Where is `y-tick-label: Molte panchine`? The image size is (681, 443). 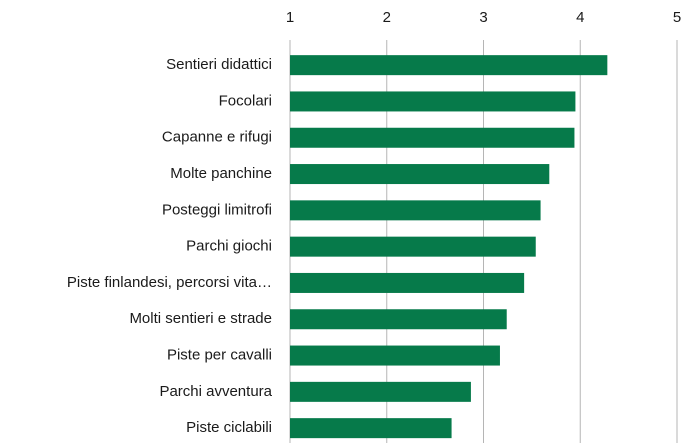
y-tick-label: Molte panchine is located at coordinates (221, 173).